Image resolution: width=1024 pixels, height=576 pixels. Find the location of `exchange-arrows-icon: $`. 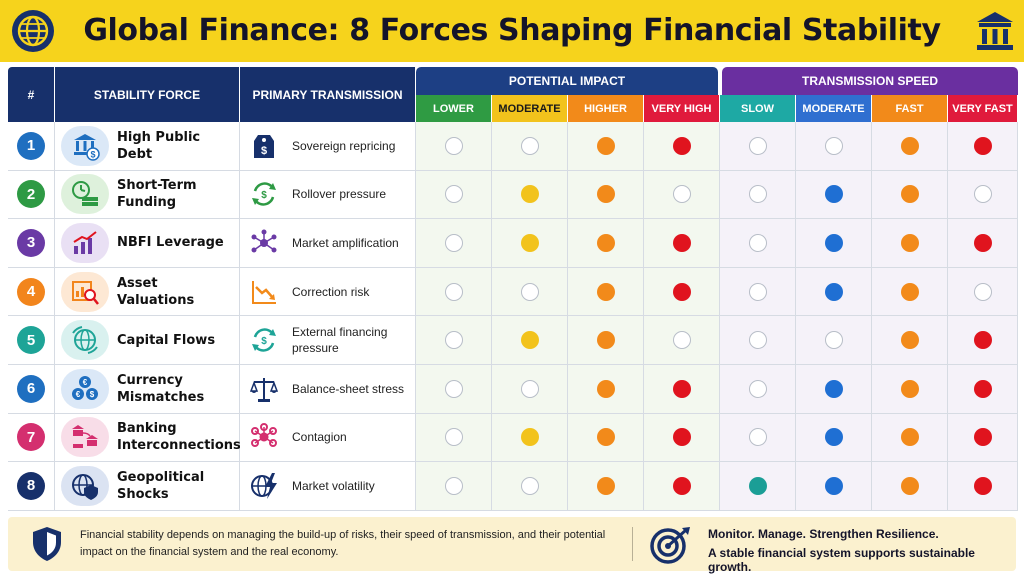

exchange-arrows-icon: $ is located at coordinates (264, 340).